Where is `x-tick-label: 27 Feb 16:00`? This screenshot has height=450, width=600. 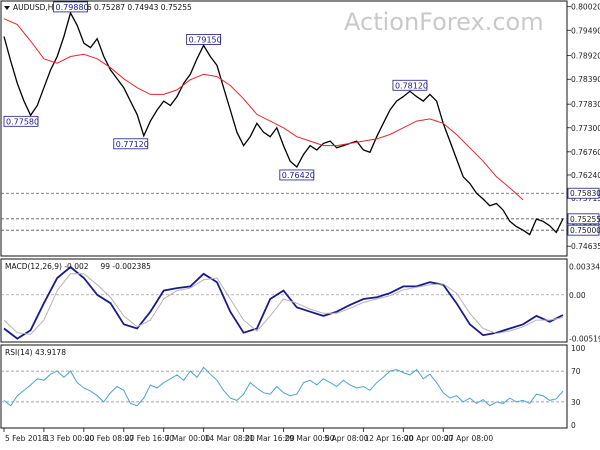
x-tick-label: 27 Feb 16:00 is located at coordinates (149, 438).